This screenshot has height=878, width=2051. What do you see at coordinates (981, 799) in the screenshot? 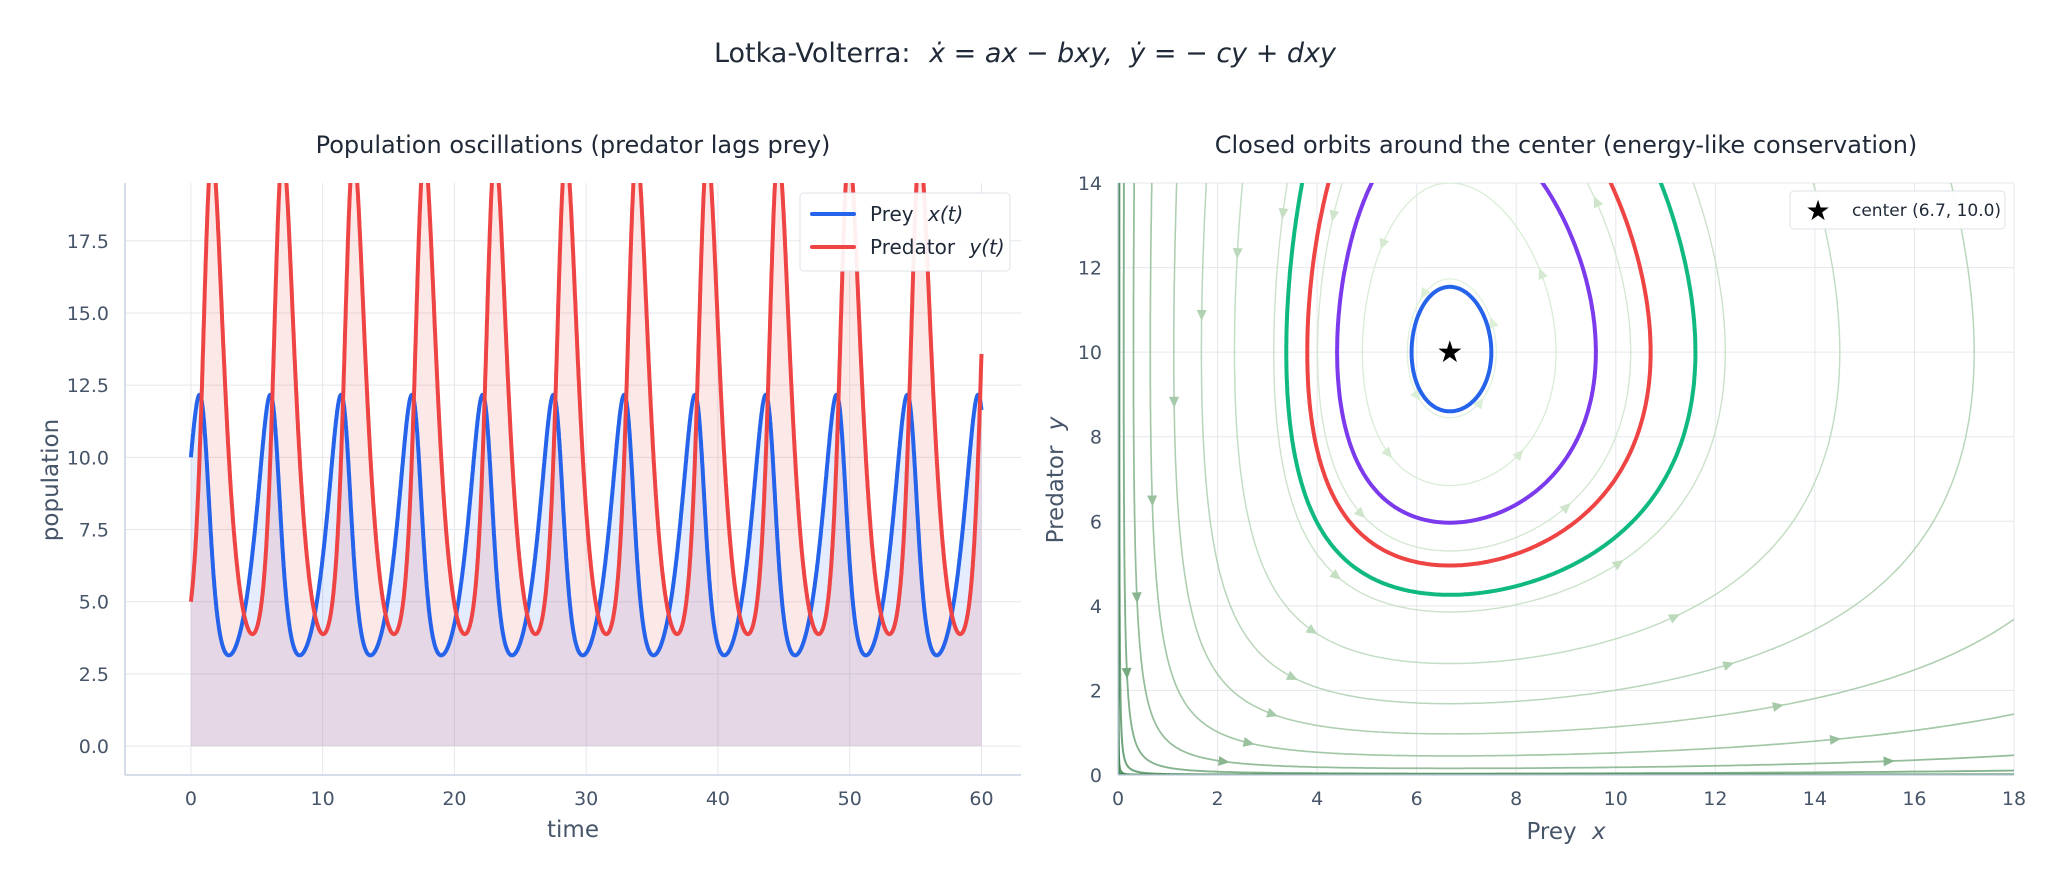
I see `timeseries-xtick-6: 60` at bounding box center [981, 799].